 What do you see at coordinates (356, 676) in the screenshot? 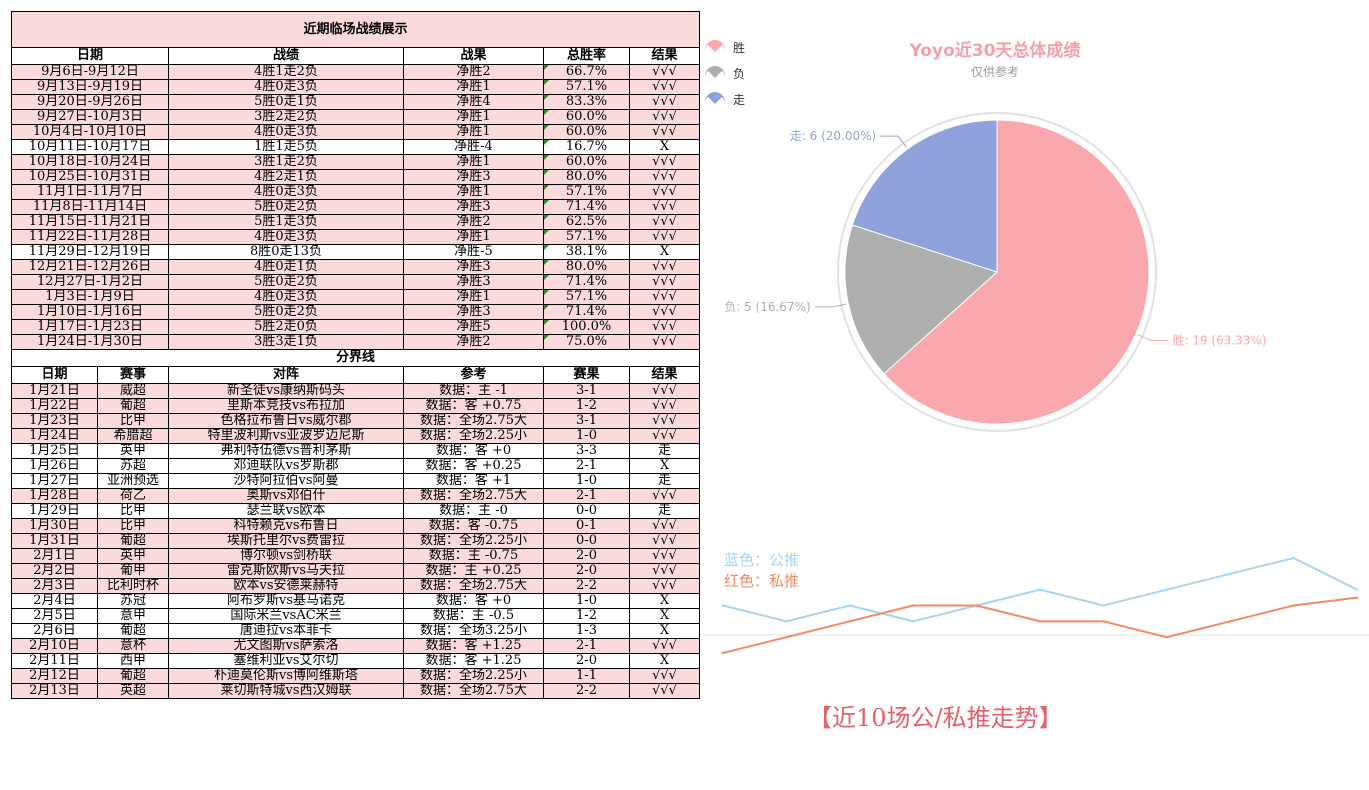
I see `match-row: 2月12日 葡超 朴迪莫伦斯vs博阿维斯塔 数据：全场2.25小 1-1 √√√` at bounding box center [356, 676].